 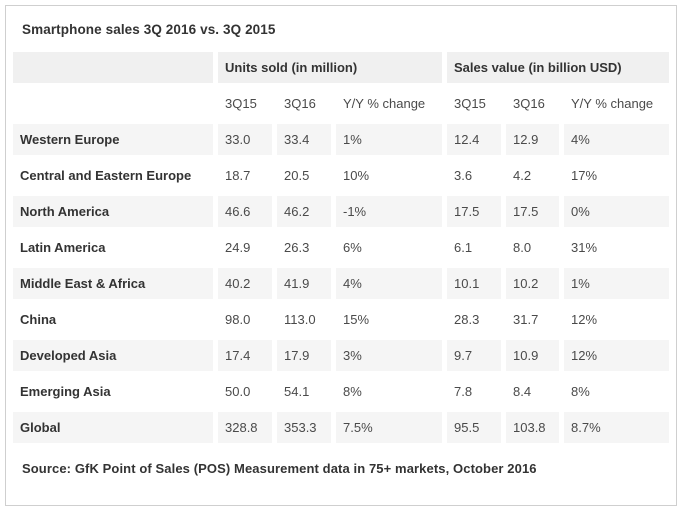 I want to click on value-cell: 113.0, so click(x=304, y=319).